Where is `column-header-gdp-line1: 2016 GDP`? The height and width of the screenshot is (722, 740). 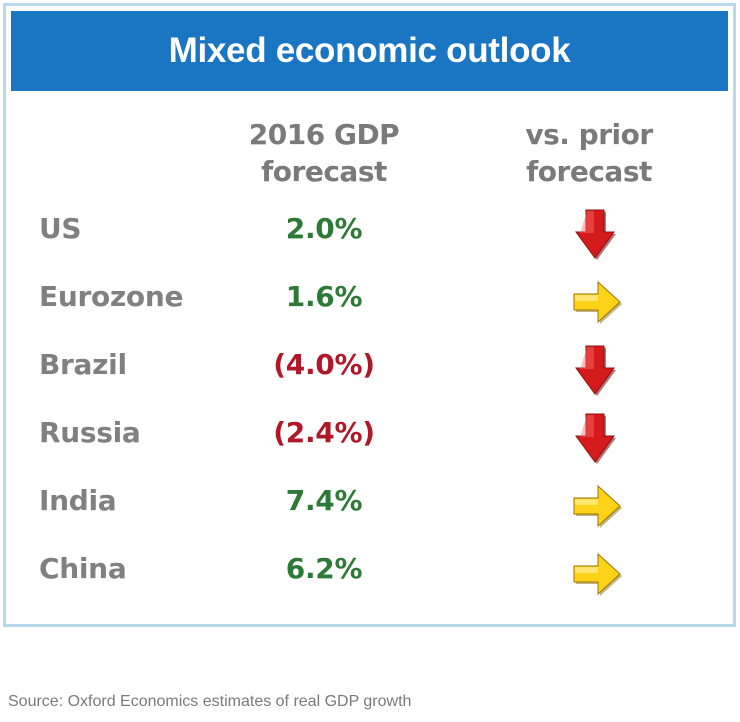 column-header-gdp-line1: 2016 GDP is located at coordinates (324, 134).